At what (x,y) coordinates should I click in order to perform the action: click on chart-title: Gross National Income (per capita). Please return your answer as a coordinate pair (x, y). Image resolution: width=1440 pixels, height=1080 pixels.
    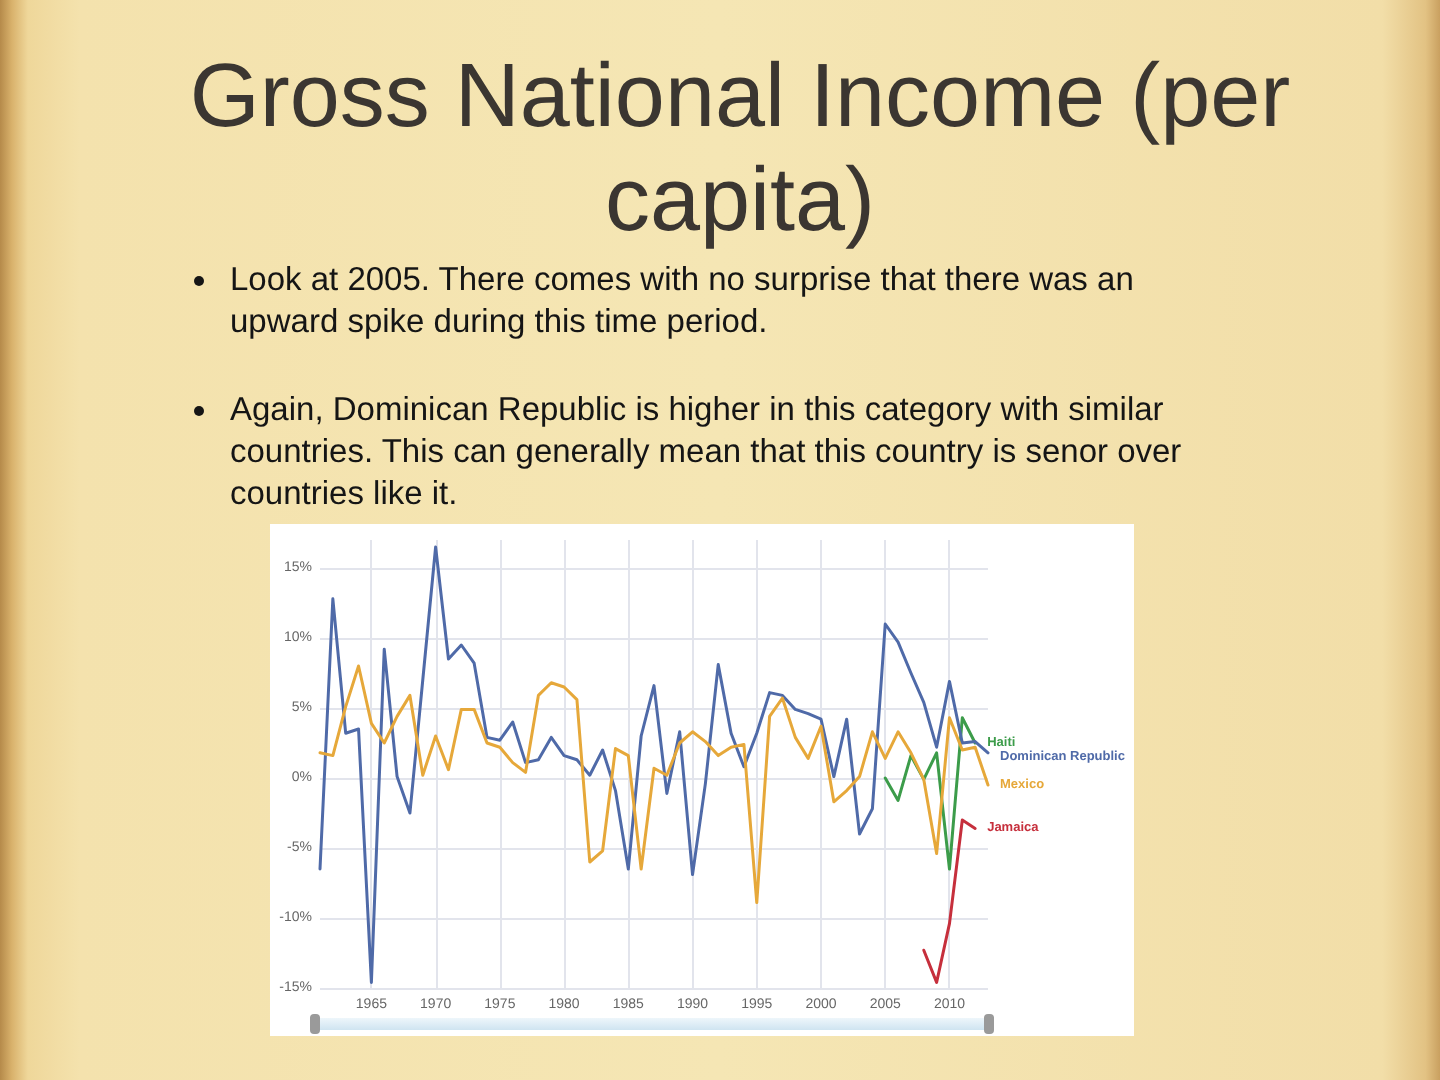
    Looking at the image, I should click on (740, 148).